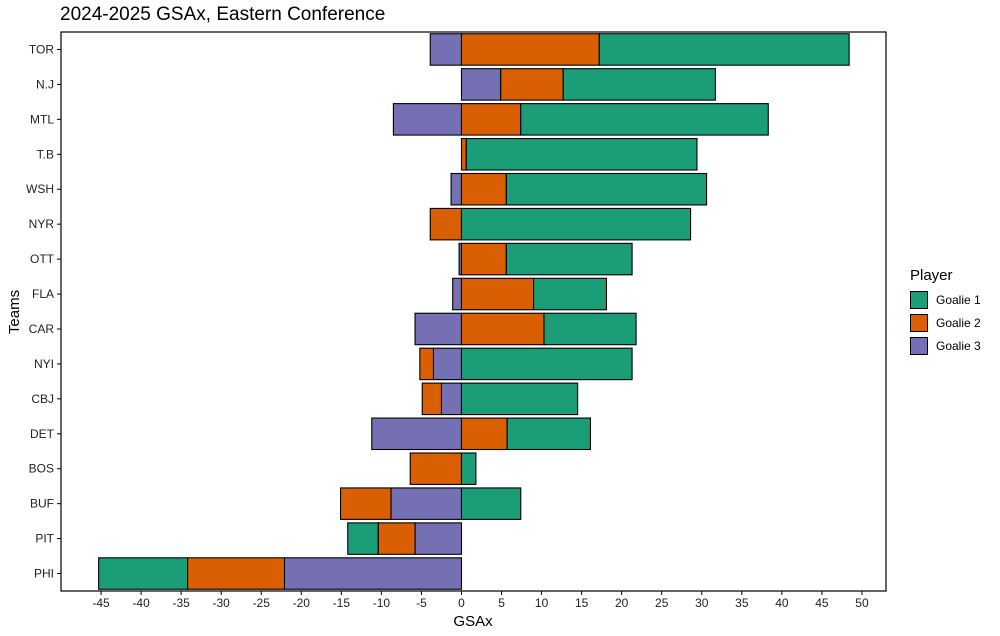 The height and width of the screenshot is (636, 1000). I want to click on y-tick-label: BUF, so click(42, 504).